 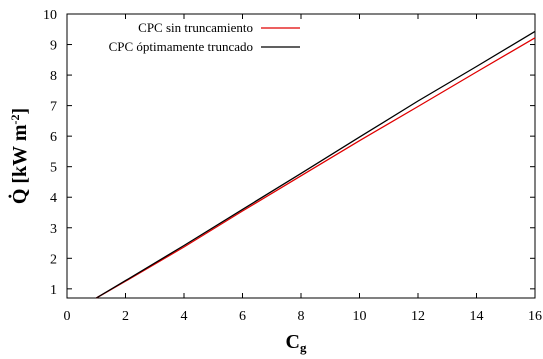 I want to click on y-axis-title: Q̇ [kW m-2], so click(x=19, y=156).